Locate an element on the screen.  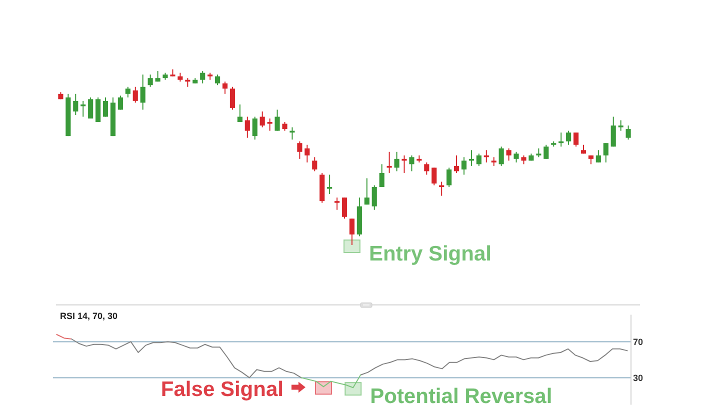
chart-title: RSI 14, 70, 30 is located at coordinates (89, 316).